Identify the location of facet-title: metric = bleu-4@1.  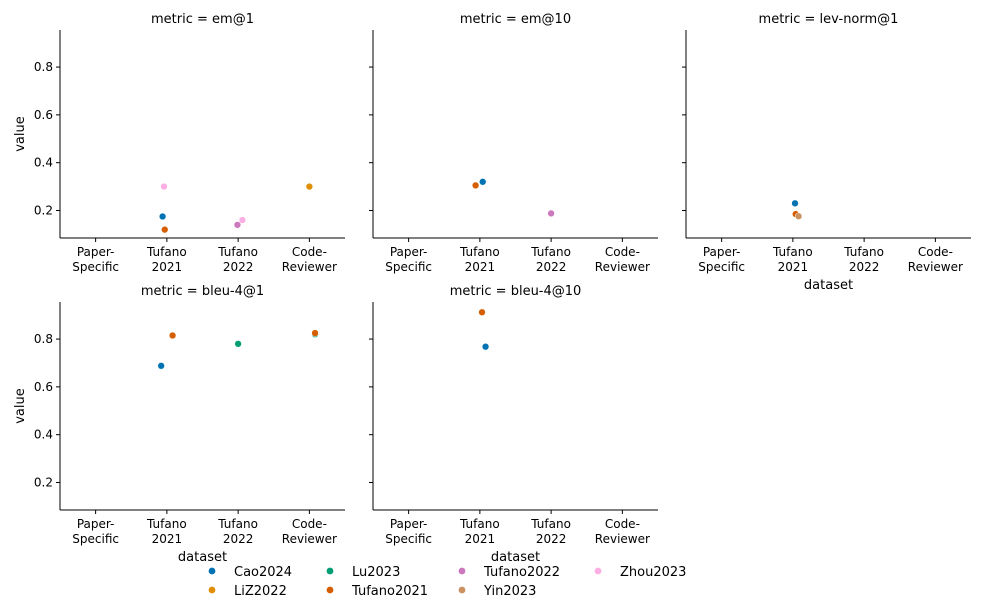
(202, 291).